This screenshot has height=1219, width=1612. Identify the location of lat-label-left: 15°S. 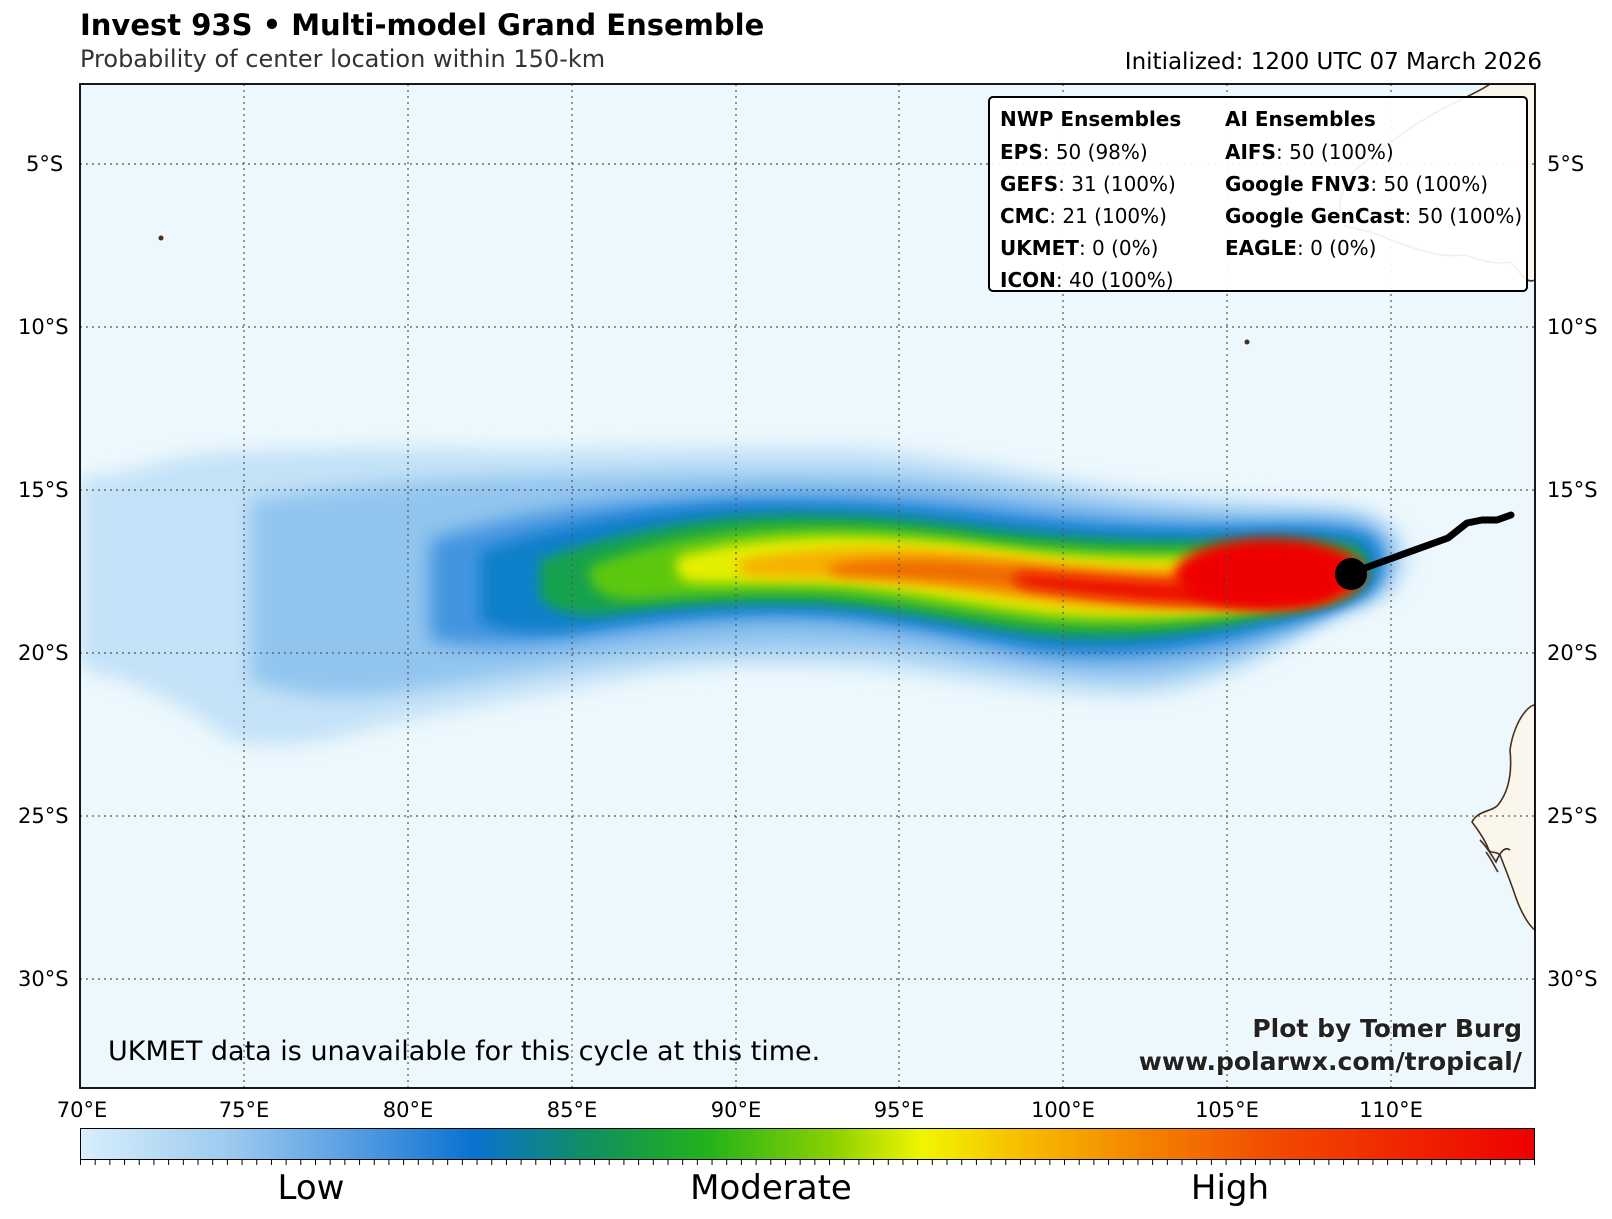
(43, 490).